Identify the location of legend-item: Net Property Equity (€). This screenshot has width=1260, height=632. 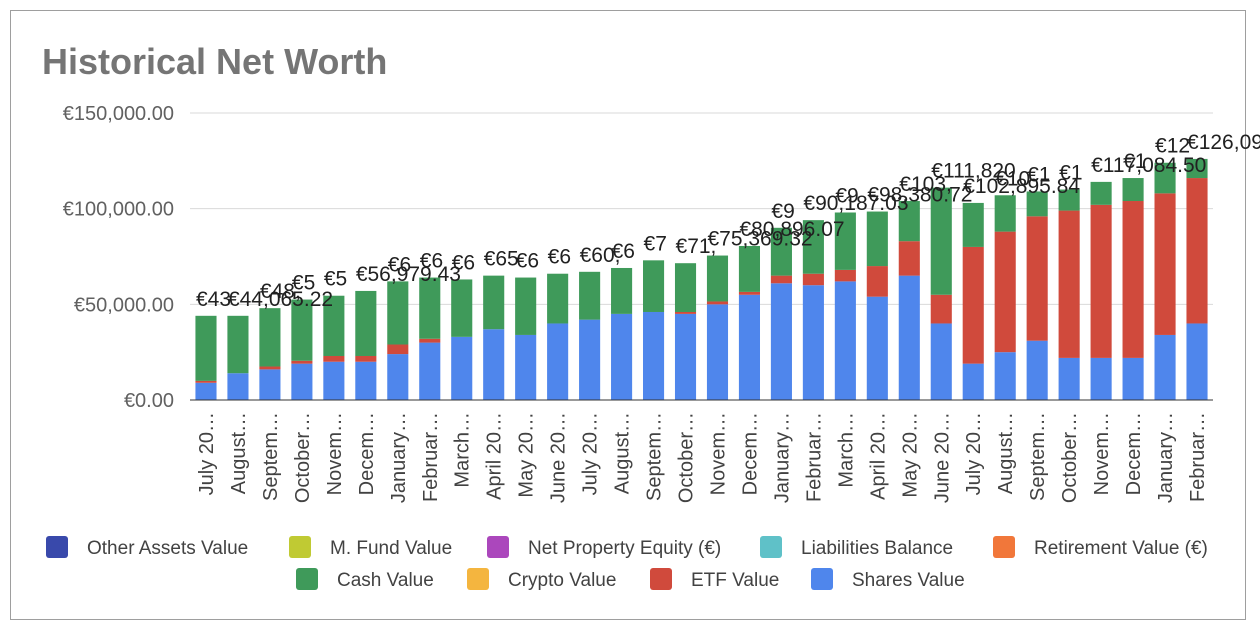
(604, 547).